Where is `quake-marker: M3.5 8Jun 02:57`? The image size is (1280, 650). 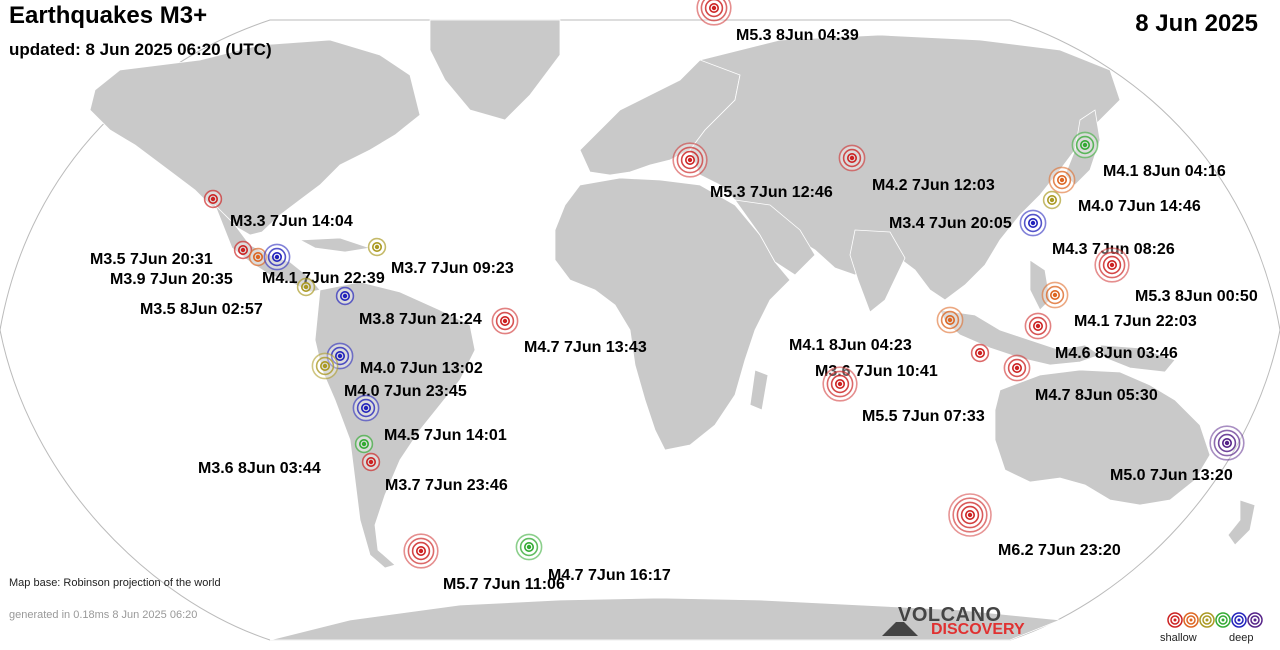 quake-marker: M3.5 8Jun 02:57 is located at coordinates (228, 297).